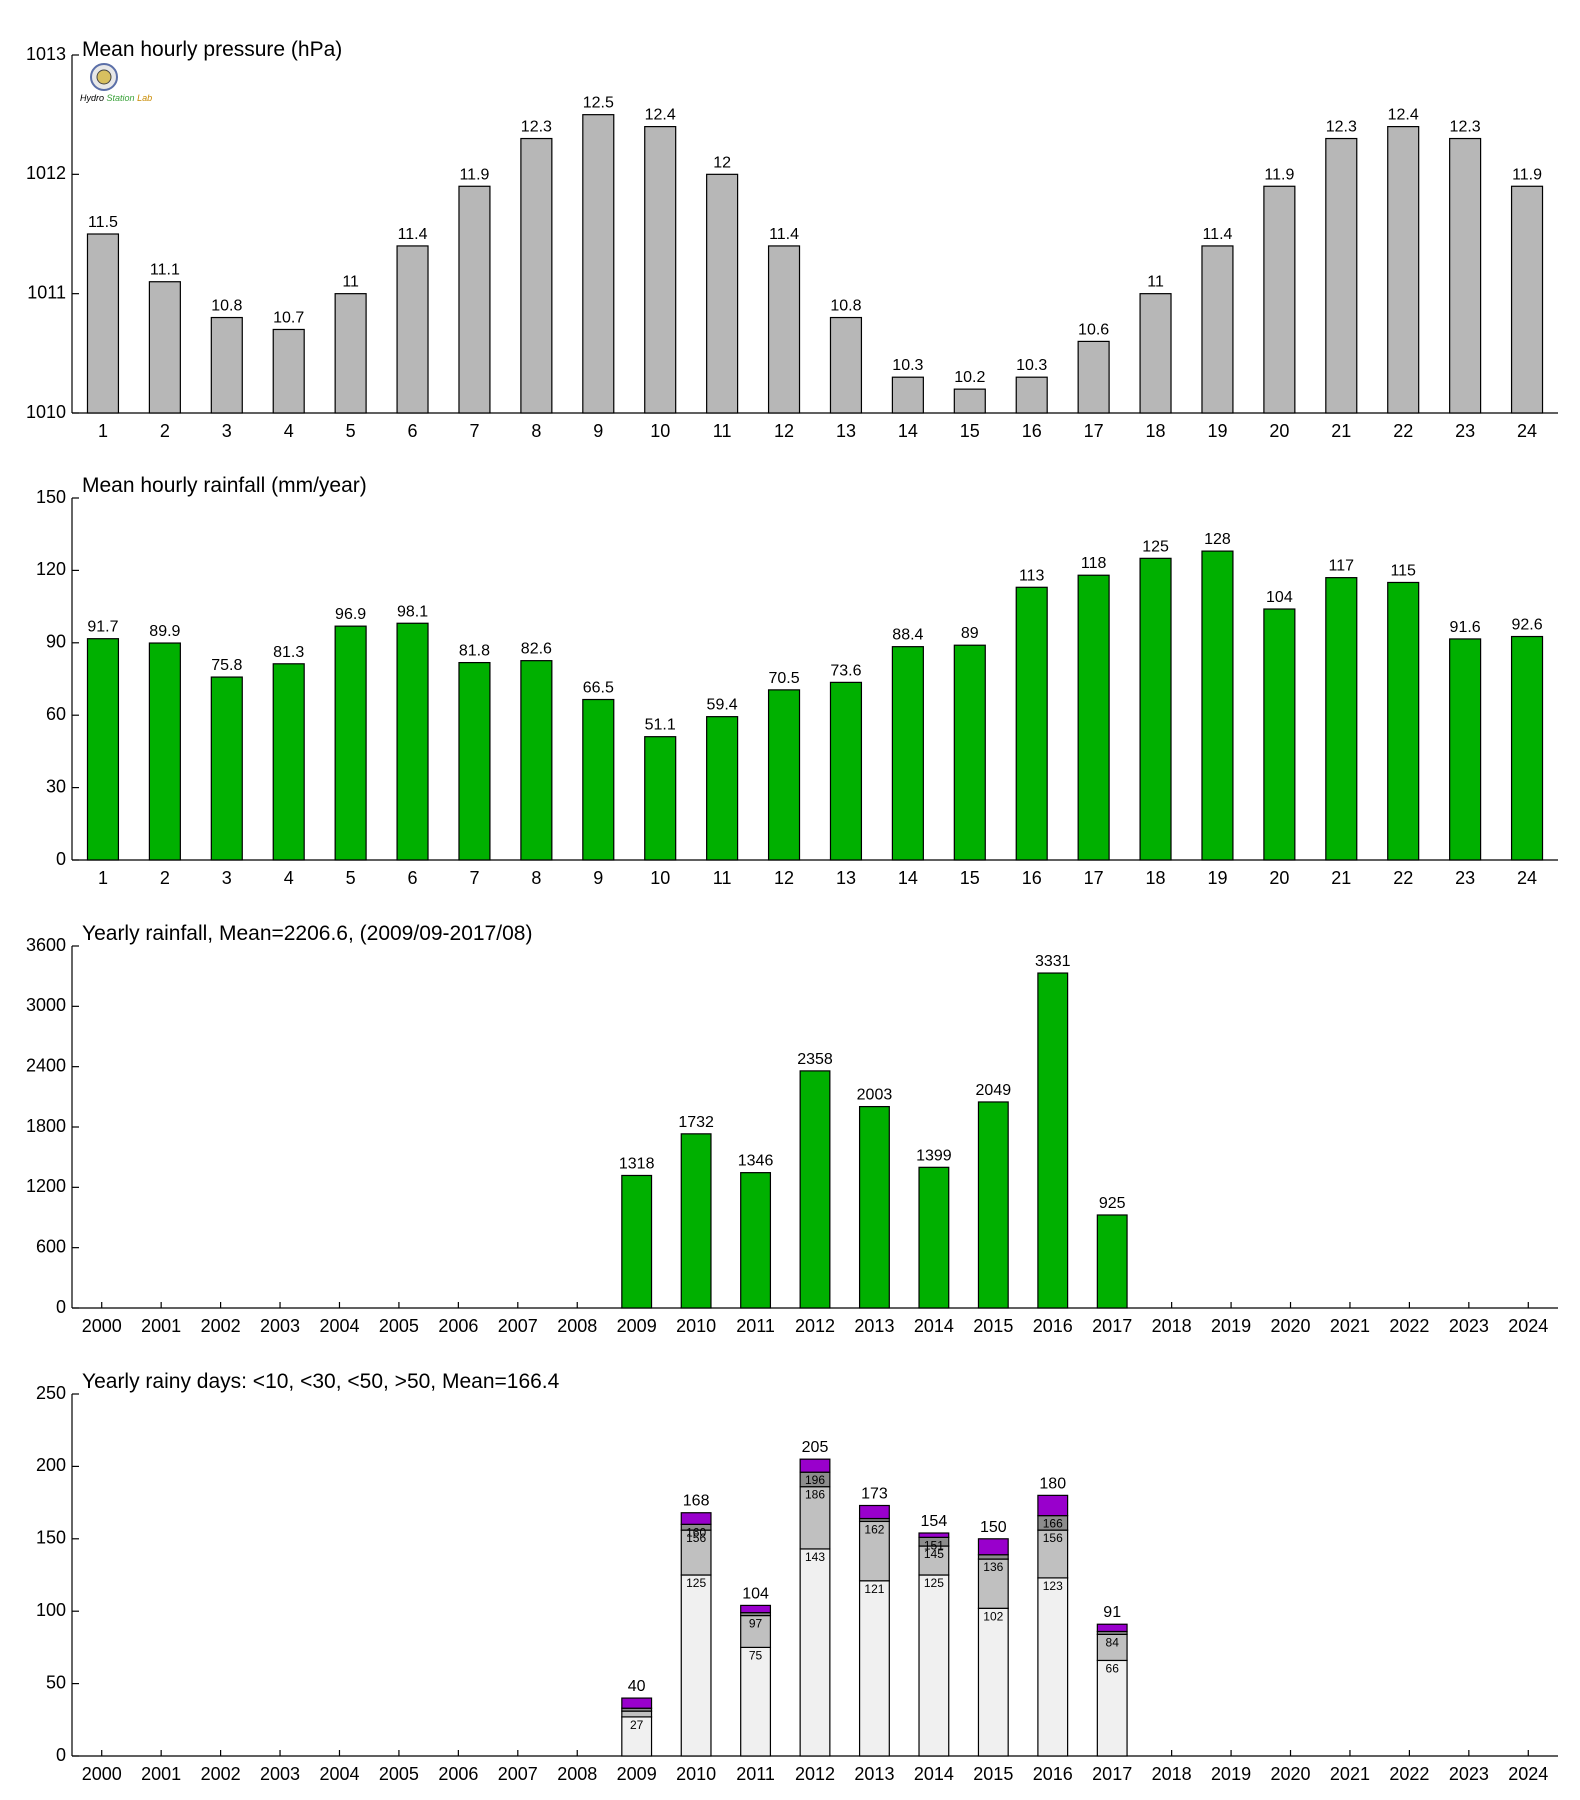  I want to click on x-tick-label: 2018, so click(1172, 1326).